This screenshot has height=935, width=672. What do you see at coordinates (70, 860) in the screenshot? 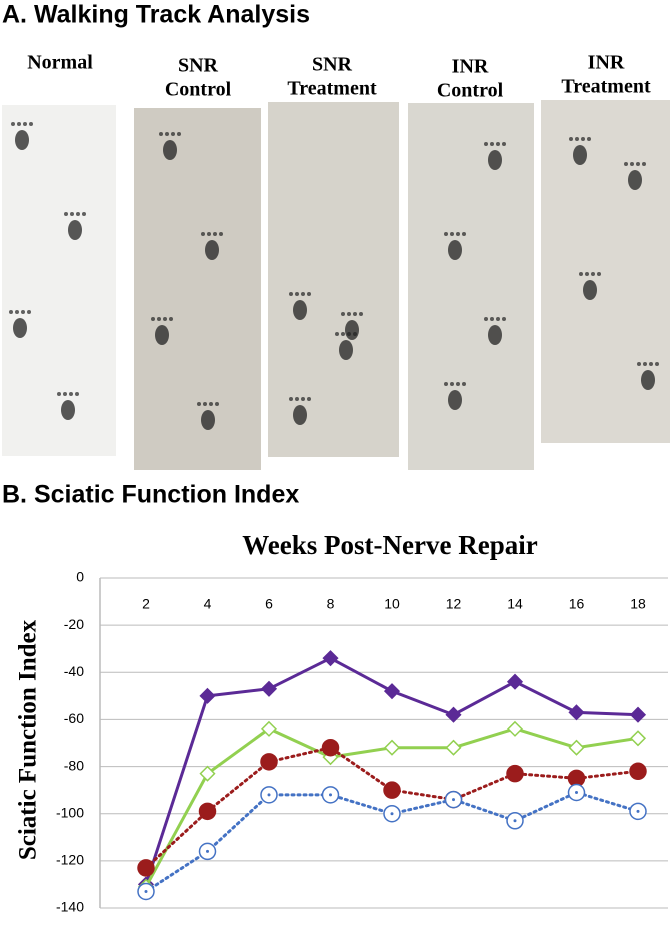
I see `y-tick-label: -120` at bounding box center [70, 860].